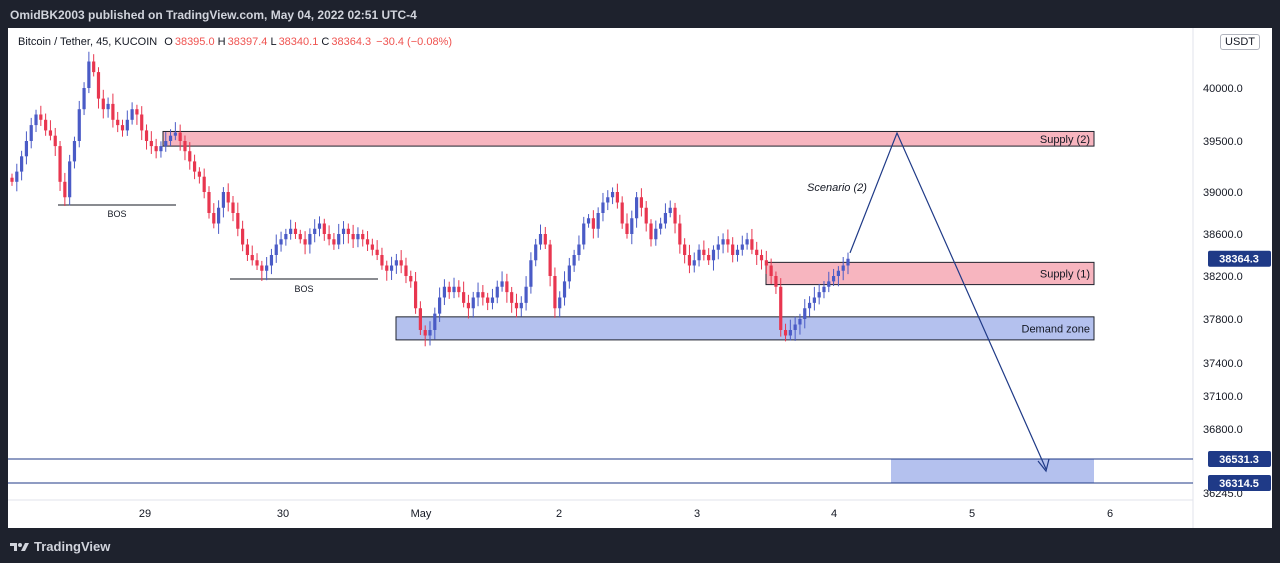 This screenshot has height=563, width=1280. What do you see at coordinates (1056, 329) in the screenshot?
I see `demand-zone-label: Demand zone` at bounding box center [1056, 329].